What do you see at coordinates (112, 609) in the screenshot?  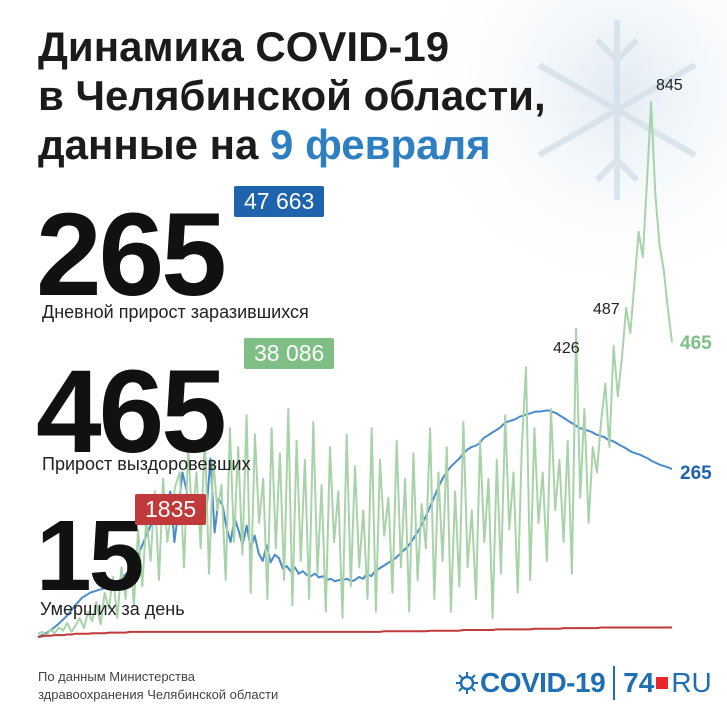 I see `deaths-label: Умерших за день` at bounding box center [112, 609].